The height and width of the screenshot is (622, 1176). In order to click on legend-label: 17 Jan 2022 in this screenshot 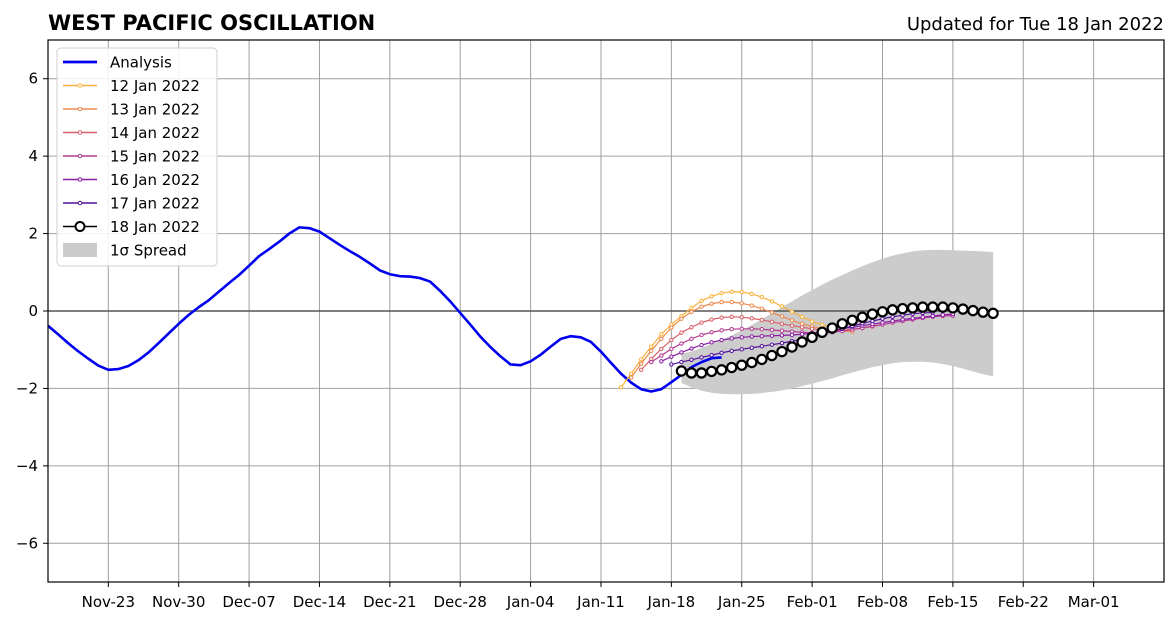, I will do `click(155, 204)`.